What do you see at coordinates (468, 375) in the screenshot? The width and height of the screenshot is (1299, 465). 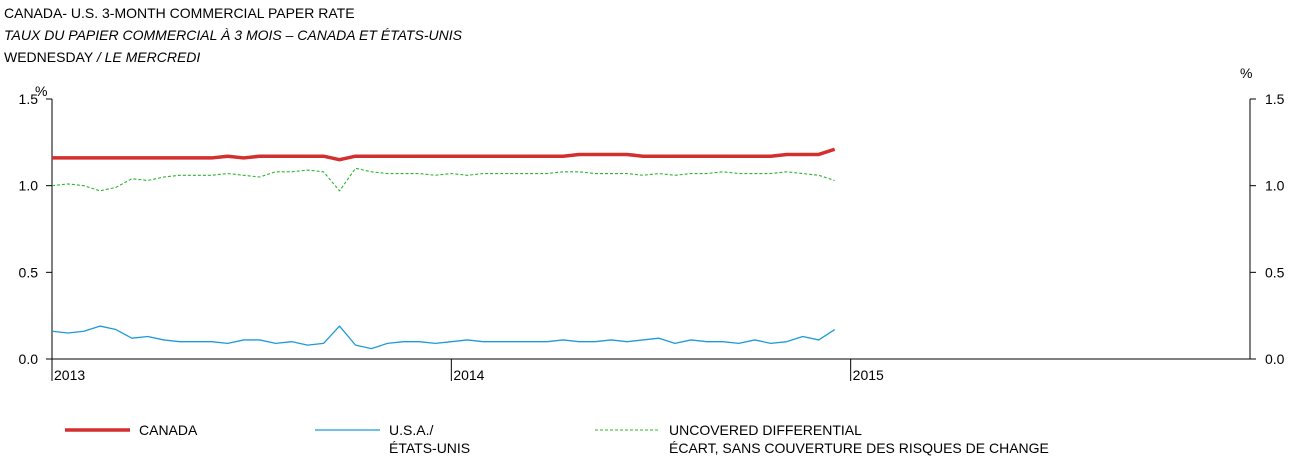 I see `x-tick-label: 2014` at bounding box center [468, 375].